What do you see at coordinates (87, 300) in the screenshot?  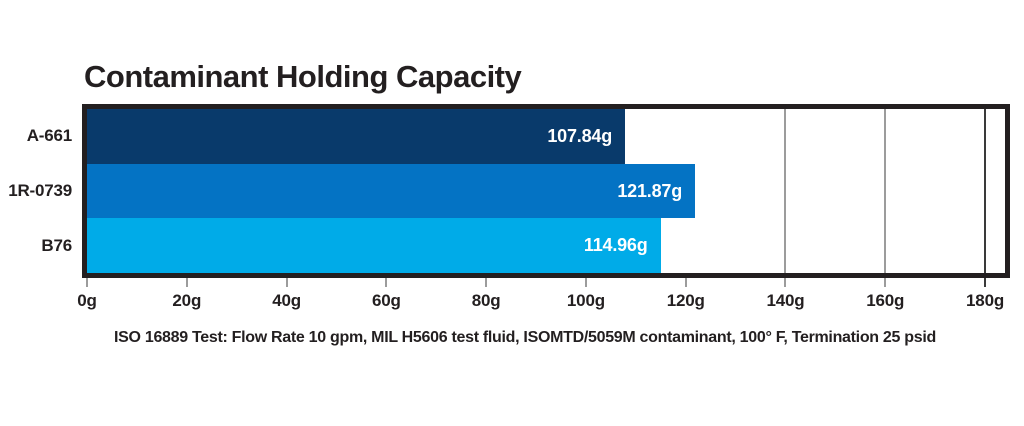 I see `axis-tick-label: 0g` at bounding box center [87, 300].